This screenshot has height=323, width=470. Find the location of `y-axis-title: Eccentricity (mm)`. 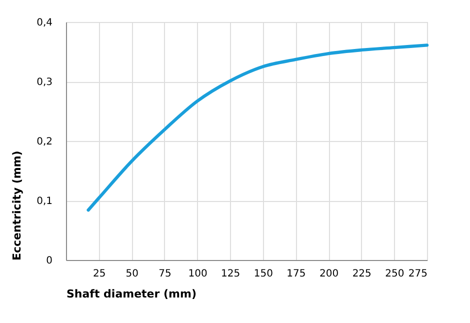

y-axis-title: Eccentricity (mm) is located at coordinates (17, 205).